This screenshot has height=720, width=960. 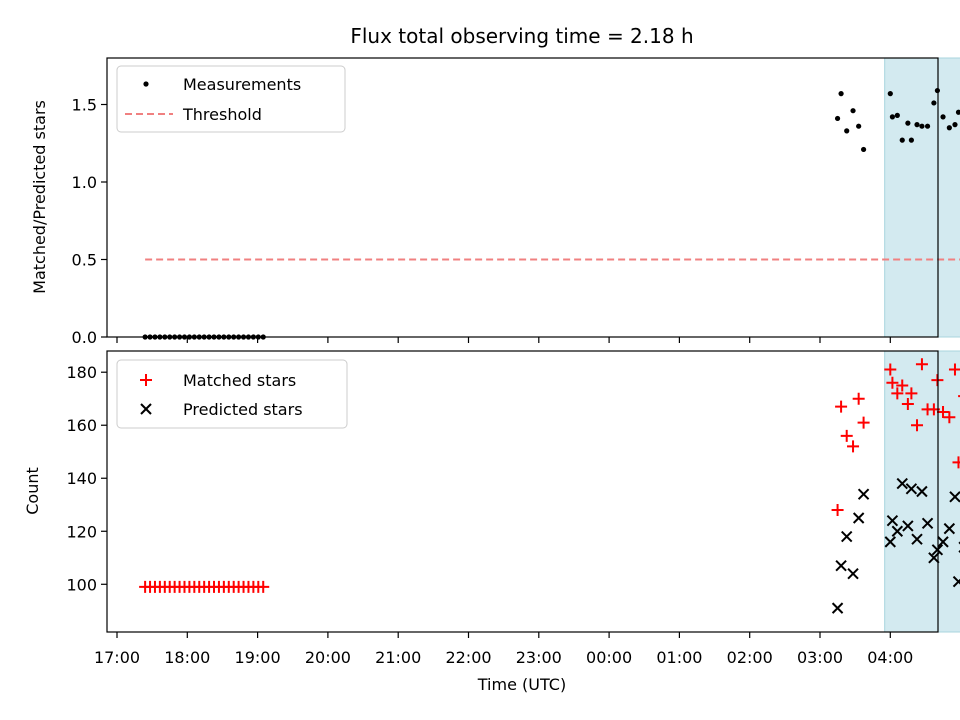 I want to click on top-legend-box, so click(x=231, y=99).